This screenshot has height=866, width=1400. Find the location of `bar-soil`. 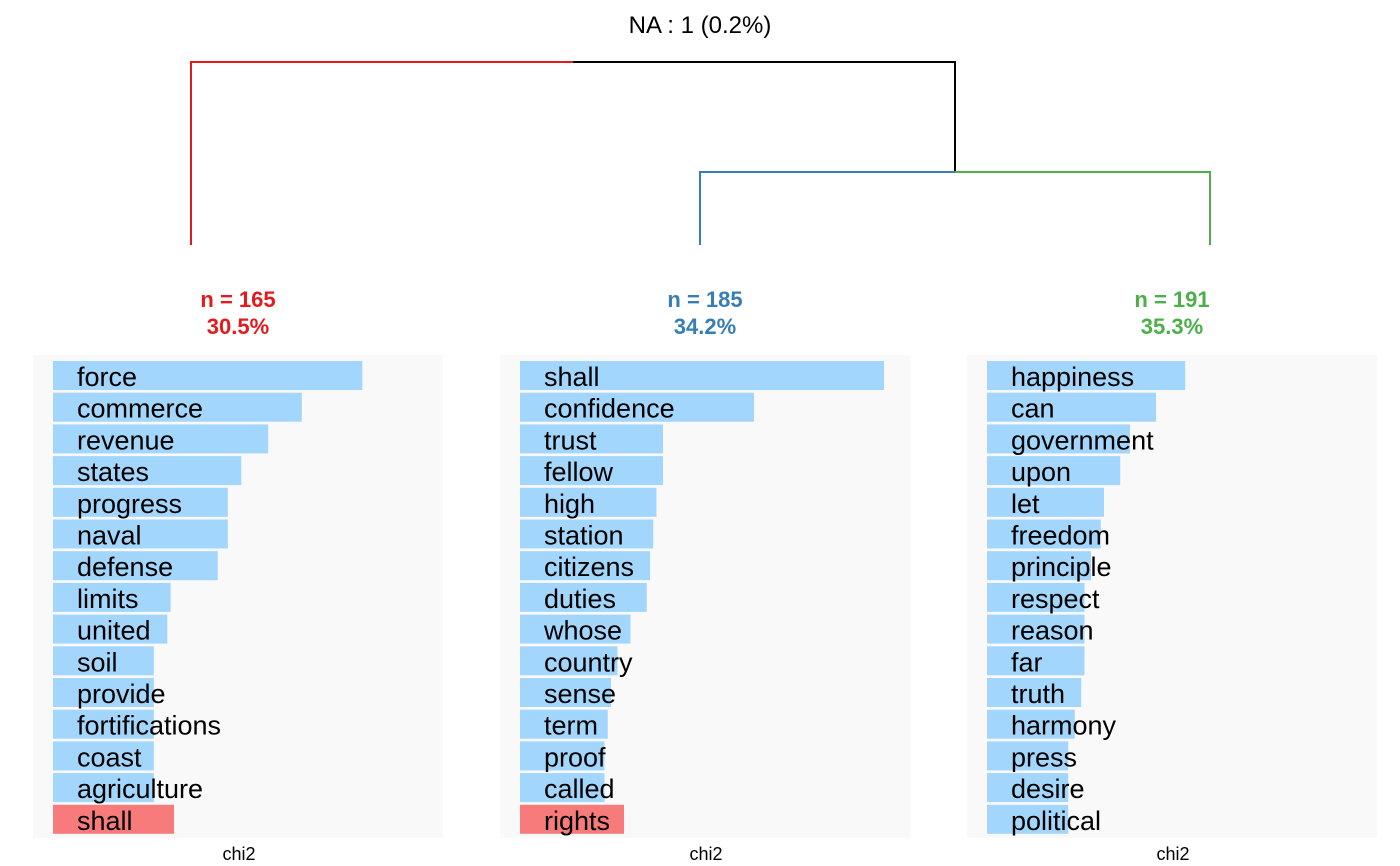

bar-soil is located at coordinates (103, 661).